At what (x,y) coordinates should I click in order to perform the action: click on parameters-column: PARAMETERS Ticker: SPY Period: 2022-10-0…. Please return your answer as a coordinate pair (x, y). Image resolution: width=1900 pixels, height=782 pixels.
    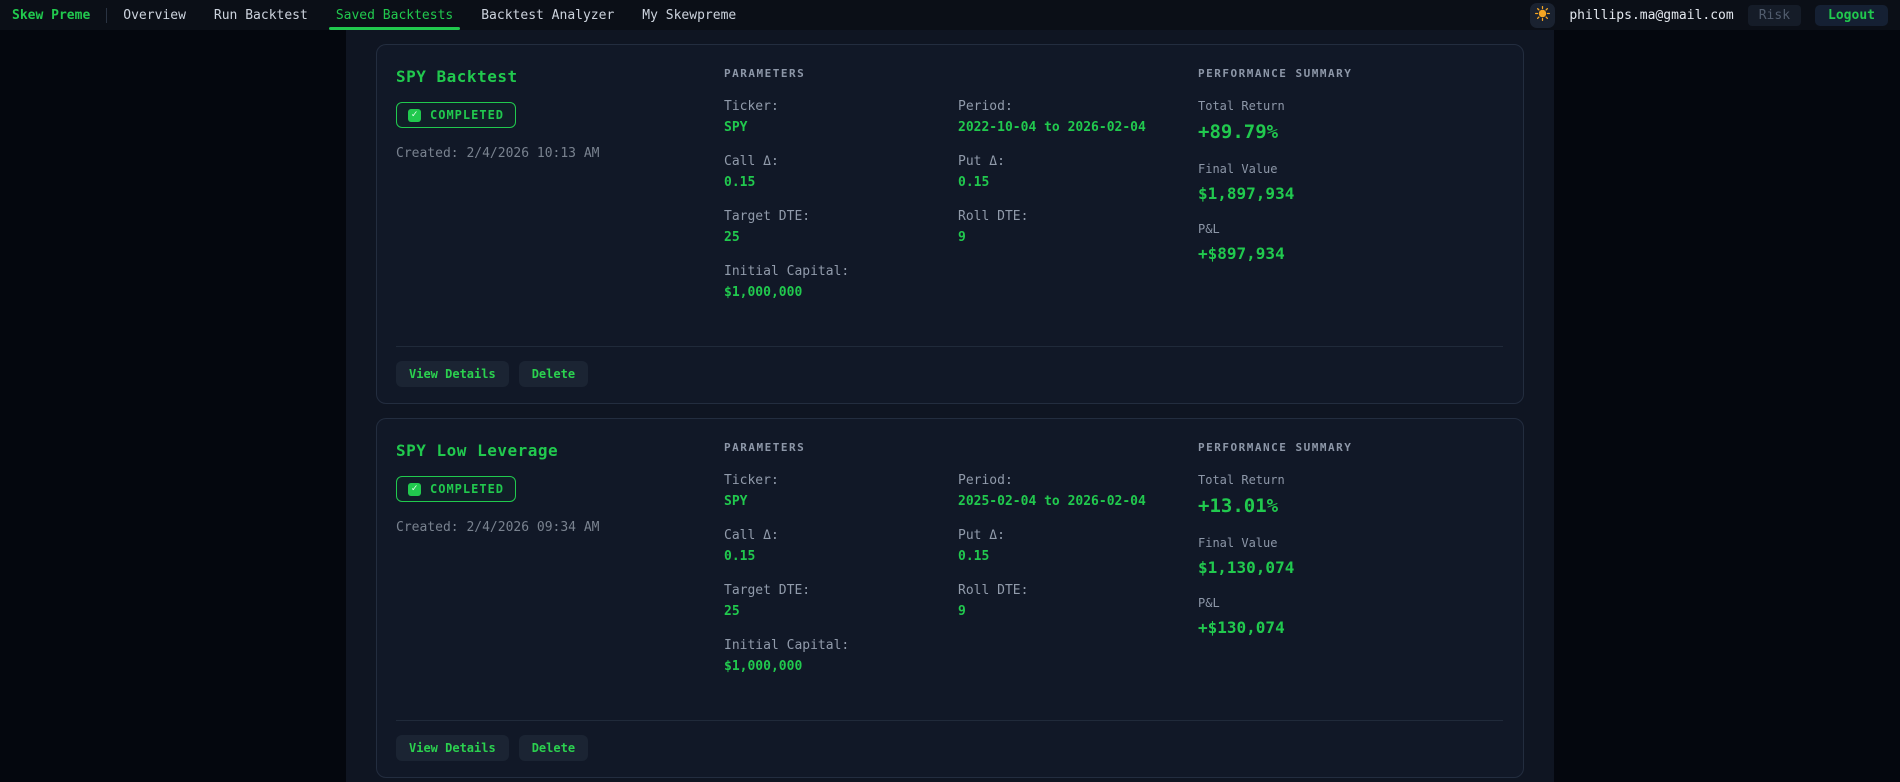
    Looking at the image, I should click on (948, 193).